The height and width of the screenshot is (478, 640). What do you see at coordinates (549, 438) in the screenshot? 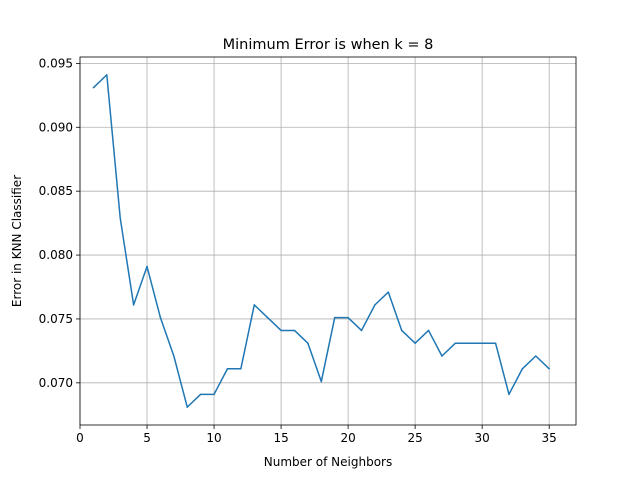
I see `x-tick-label: 35` at bounding box center [549, 438].